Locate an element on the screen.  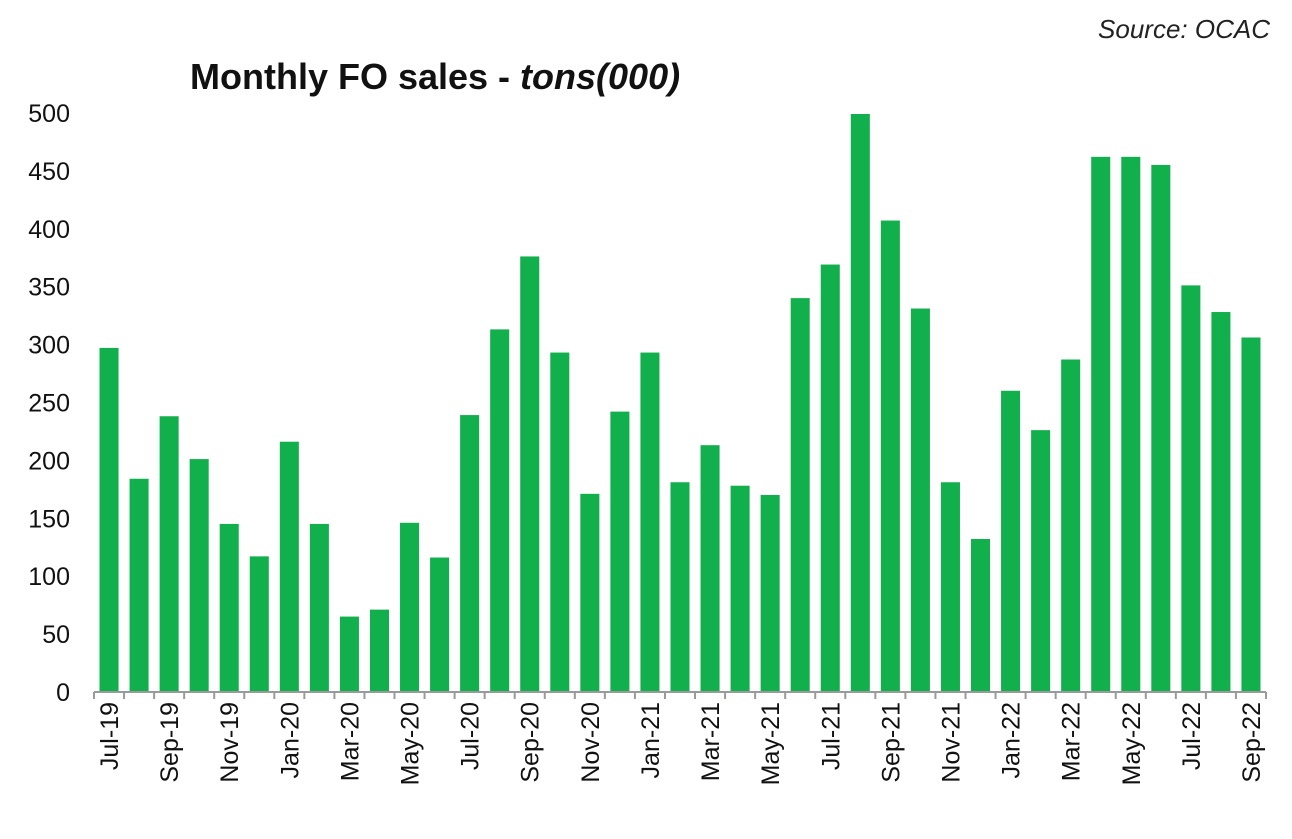
y-tick-label: 150 is located at coordinates (49, 519).